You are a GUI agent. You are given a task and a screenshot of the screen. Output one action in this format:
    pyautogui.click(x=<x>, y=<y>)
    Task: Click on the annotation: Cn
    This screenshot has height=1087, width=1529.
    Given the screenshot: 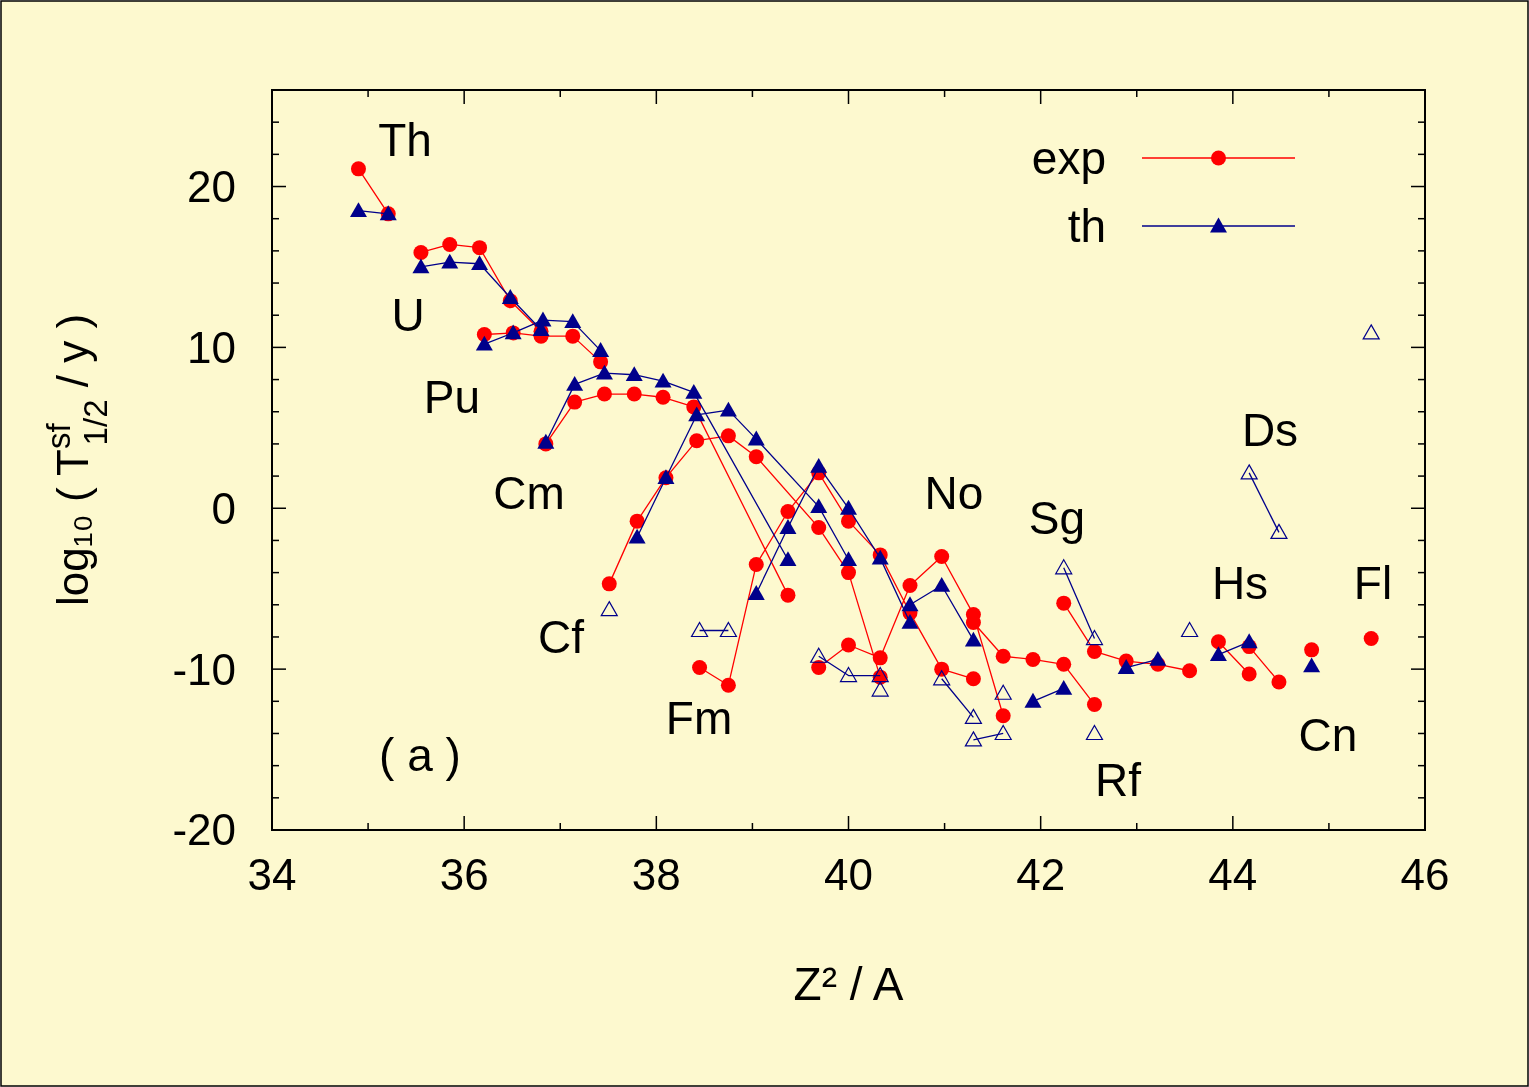 What is the action you would take?
    pyautogui.click(x=1328, y=735)
    